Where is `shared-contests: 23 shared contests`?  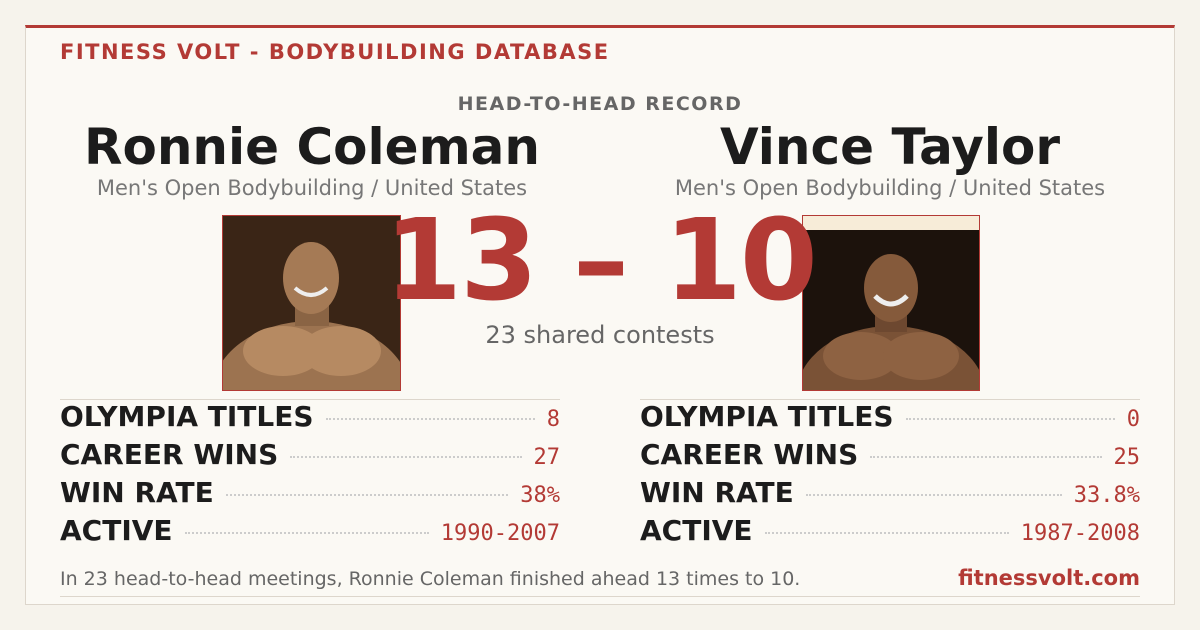 shared-contests: 23 shared contests is located at coordinates (600, 335).